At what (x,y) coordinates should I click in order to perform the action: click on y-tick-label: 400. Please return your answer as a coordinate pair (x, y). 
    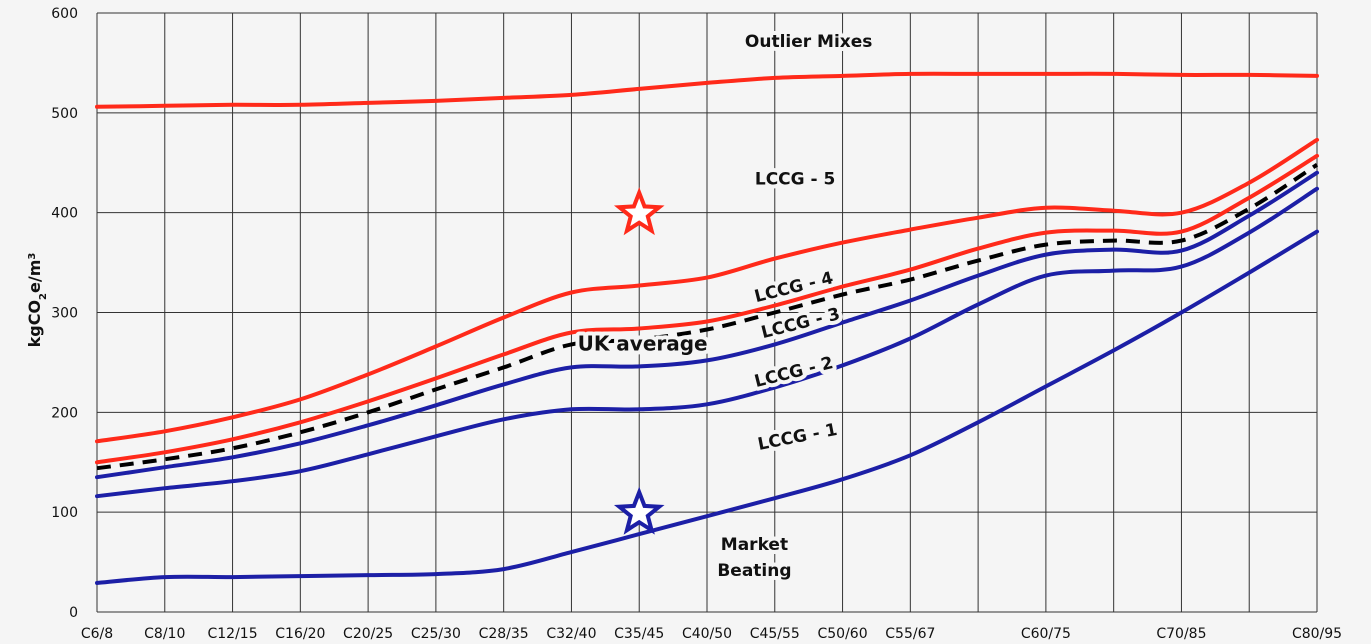
    Looking at the image, I should click on (64, 214).